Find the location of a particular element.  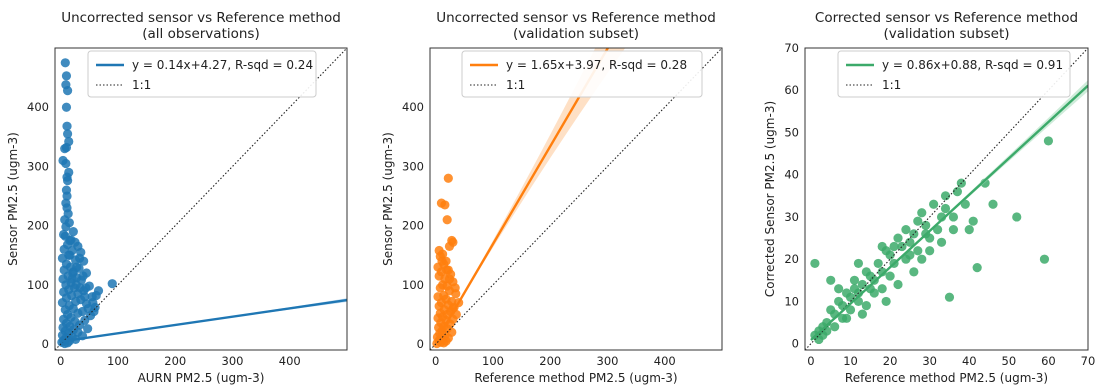

x-tick-label: 200 is located at coordinates (550, 361).